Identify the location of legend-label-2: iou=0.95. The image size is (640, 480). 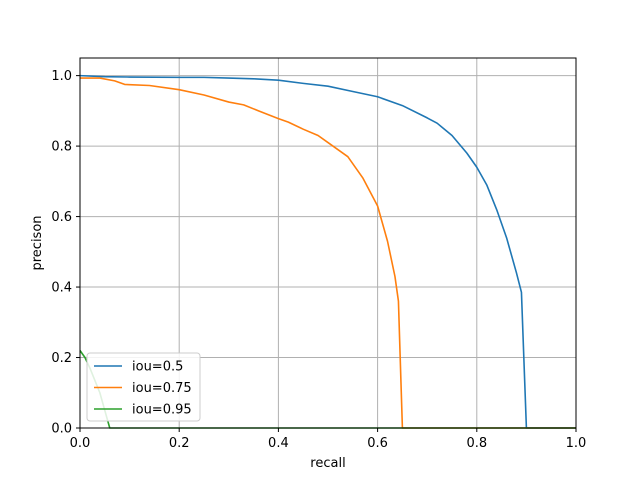
(162, 410).